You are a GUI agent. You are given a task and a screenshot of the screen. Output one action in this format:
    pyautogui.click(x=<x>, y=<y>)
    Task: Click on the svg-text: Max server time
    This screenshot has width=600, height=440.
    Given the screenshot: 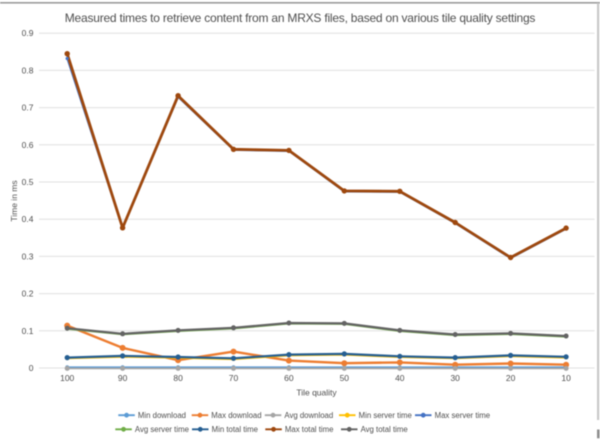 What is the action you would take?
    pyautogui.click(x=462, y=415)
    